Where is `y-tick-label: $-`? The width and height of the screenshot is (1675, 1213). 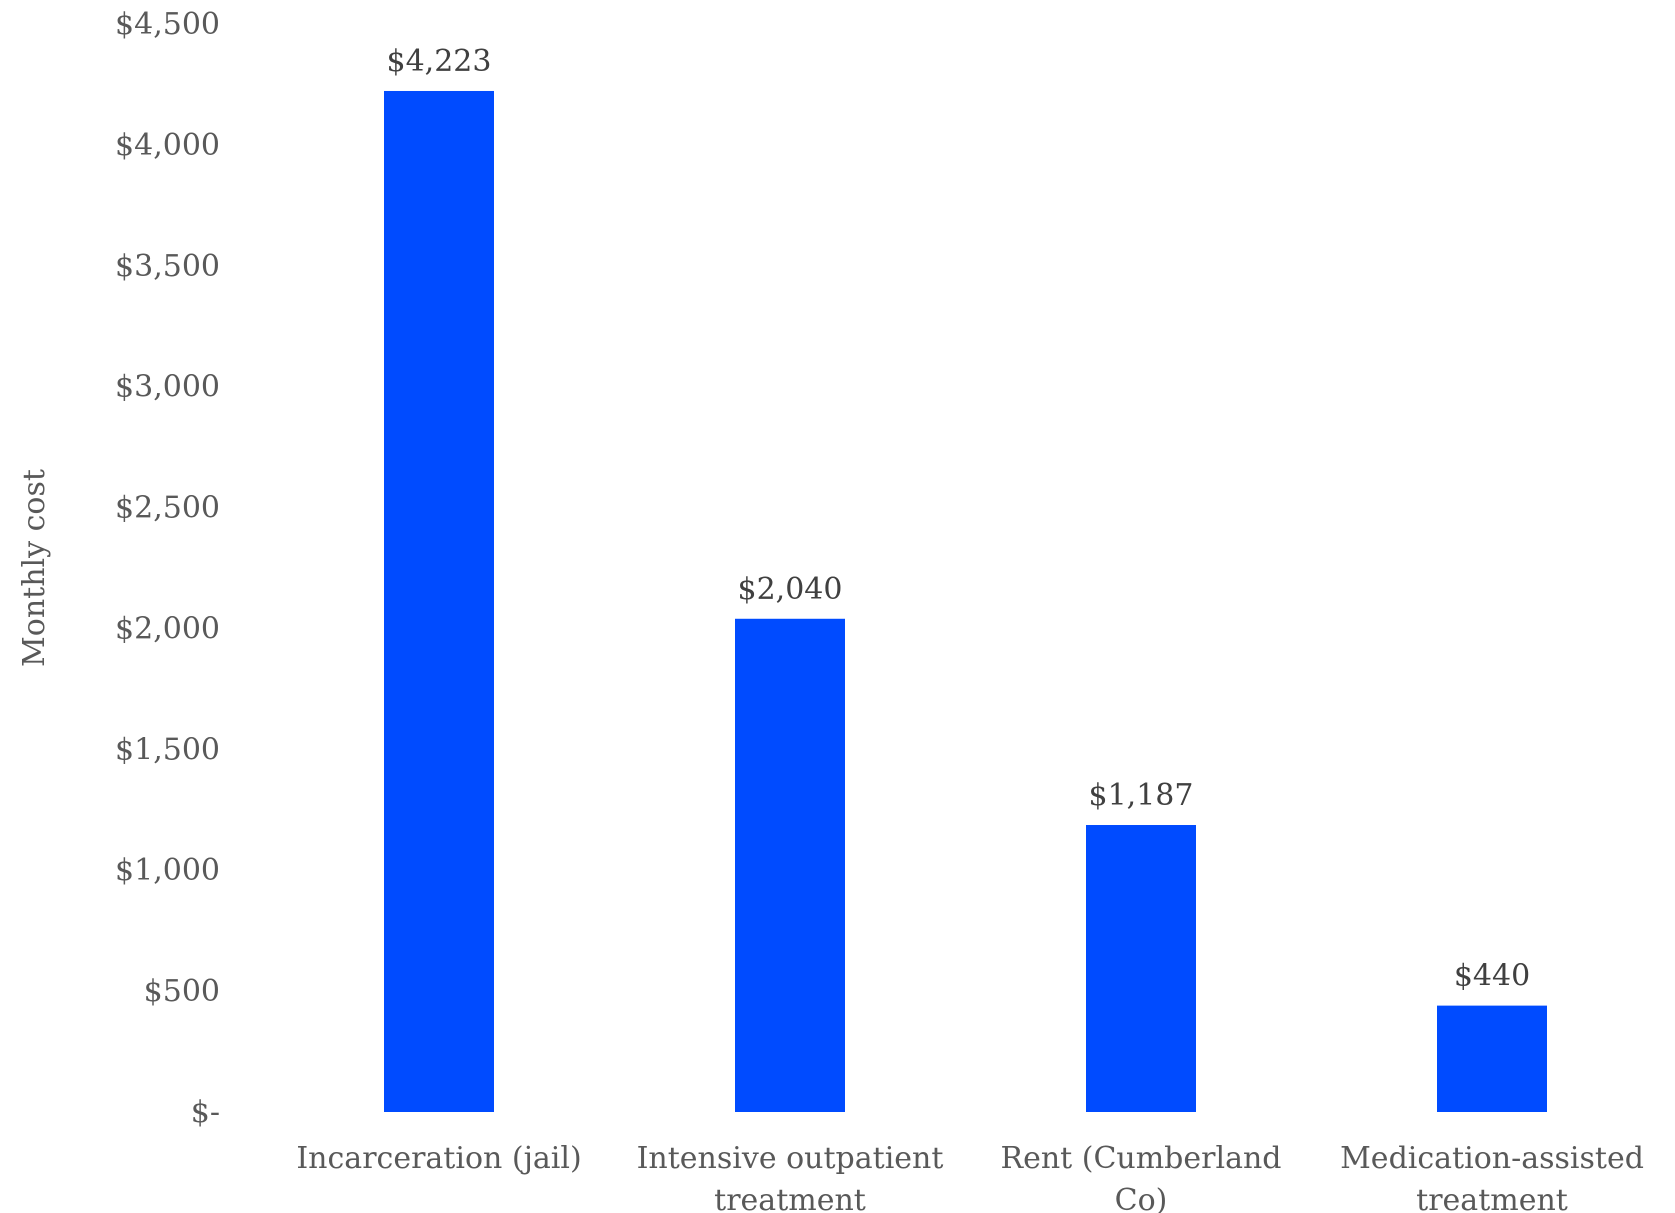
y-tick-label: $- is located at coordinates (205, 1112).